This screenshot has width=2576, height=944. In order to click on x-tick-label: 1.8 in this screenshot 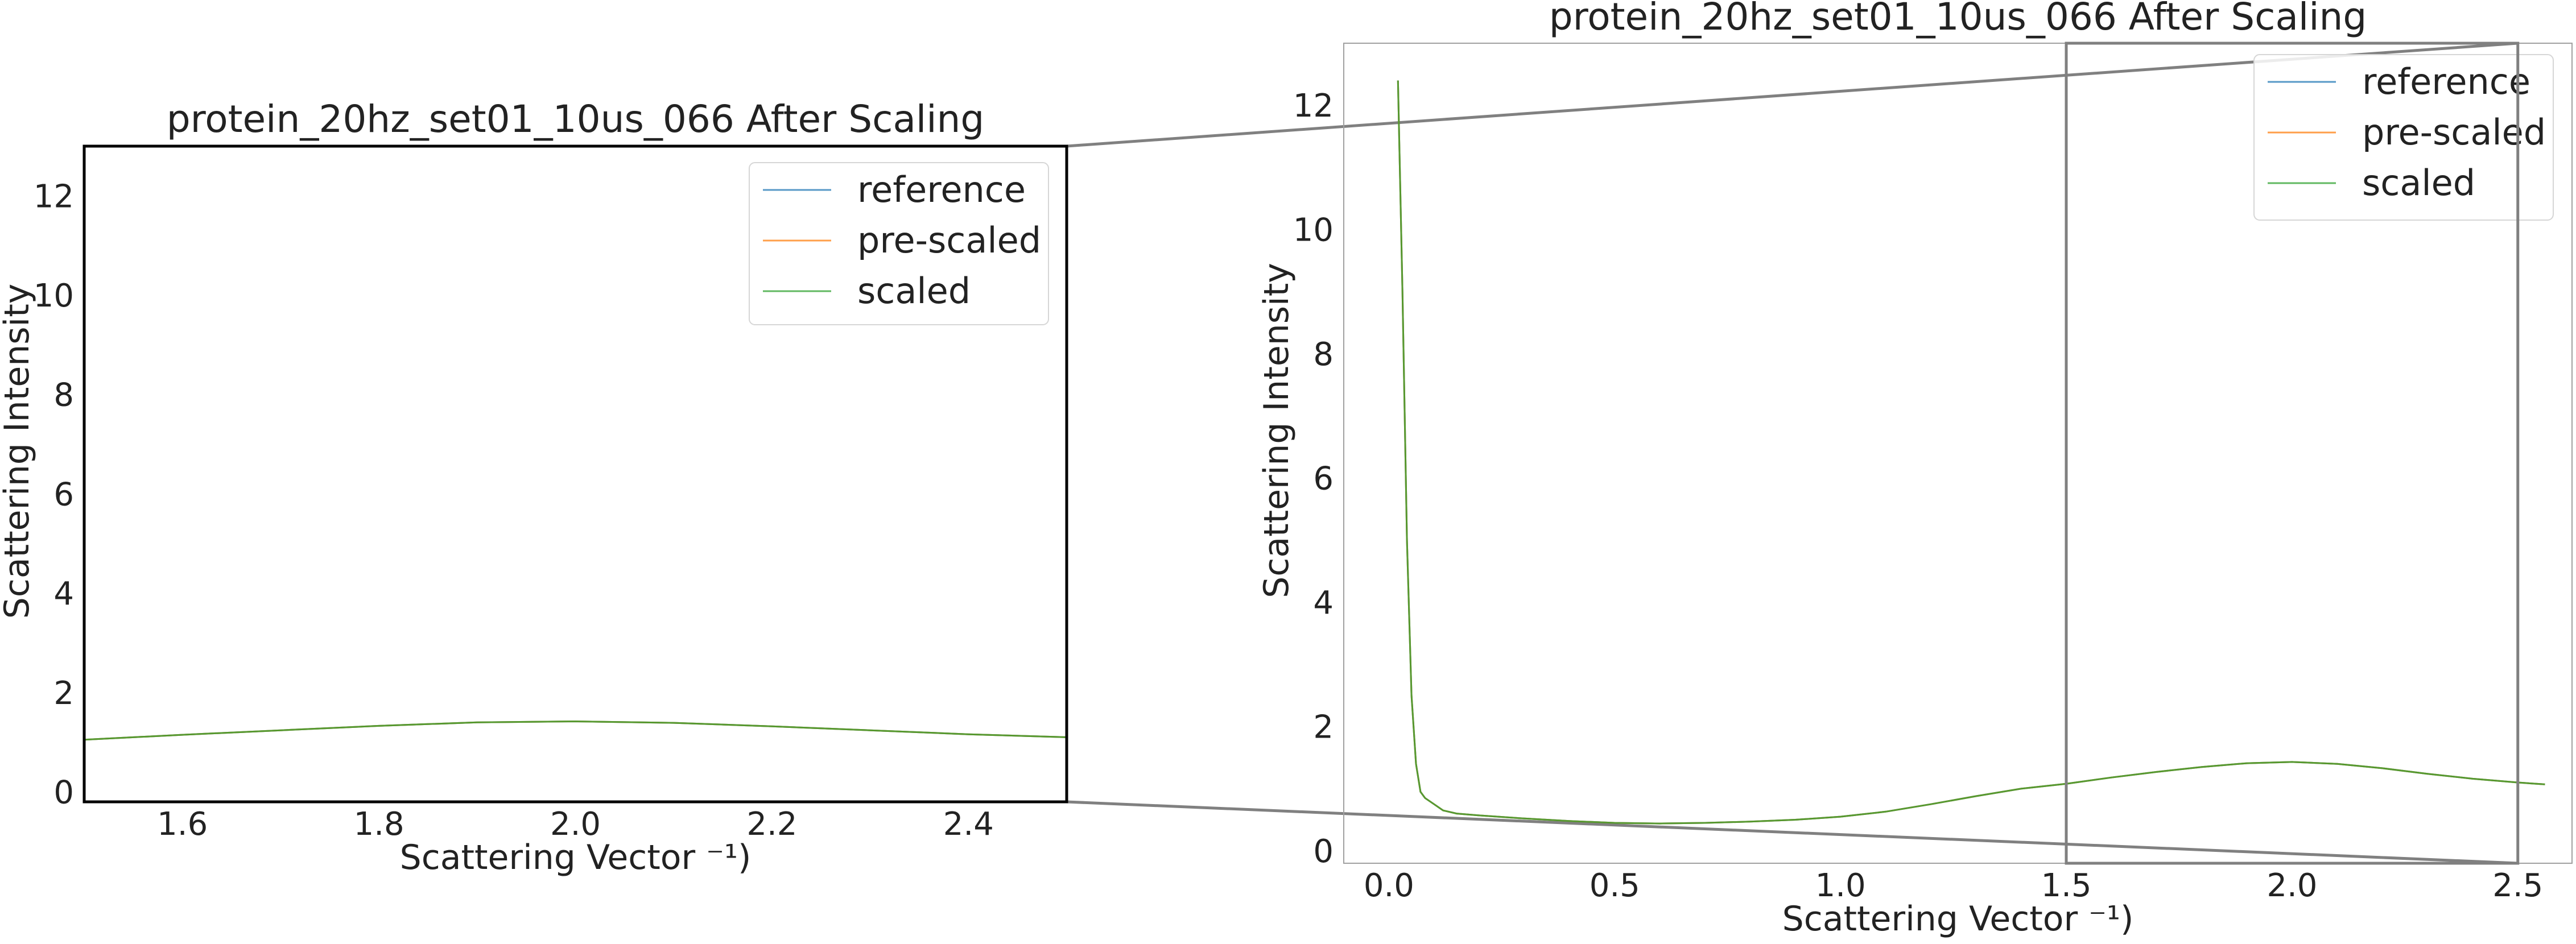, I will do `click(379, 824)`.